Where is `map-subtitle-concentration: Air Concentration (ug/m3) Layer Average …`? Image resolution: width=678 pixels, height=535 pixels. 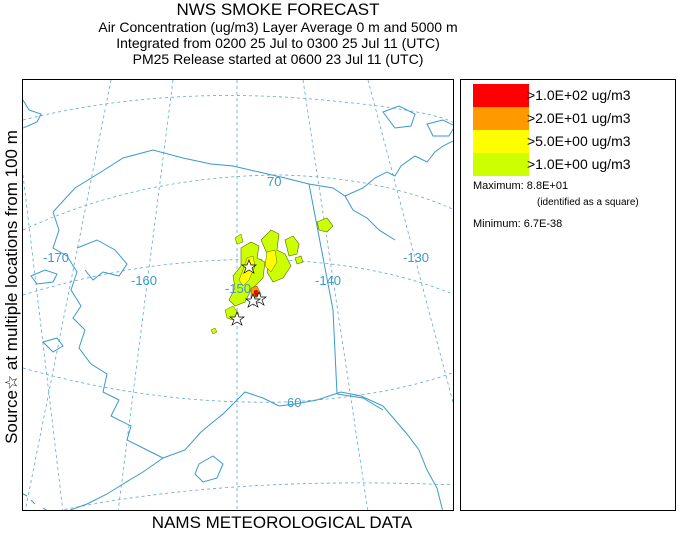
map-subtitle-concentration: Air Concentration (ug/m3) Layer Average … is located at coordinates (278, 27).